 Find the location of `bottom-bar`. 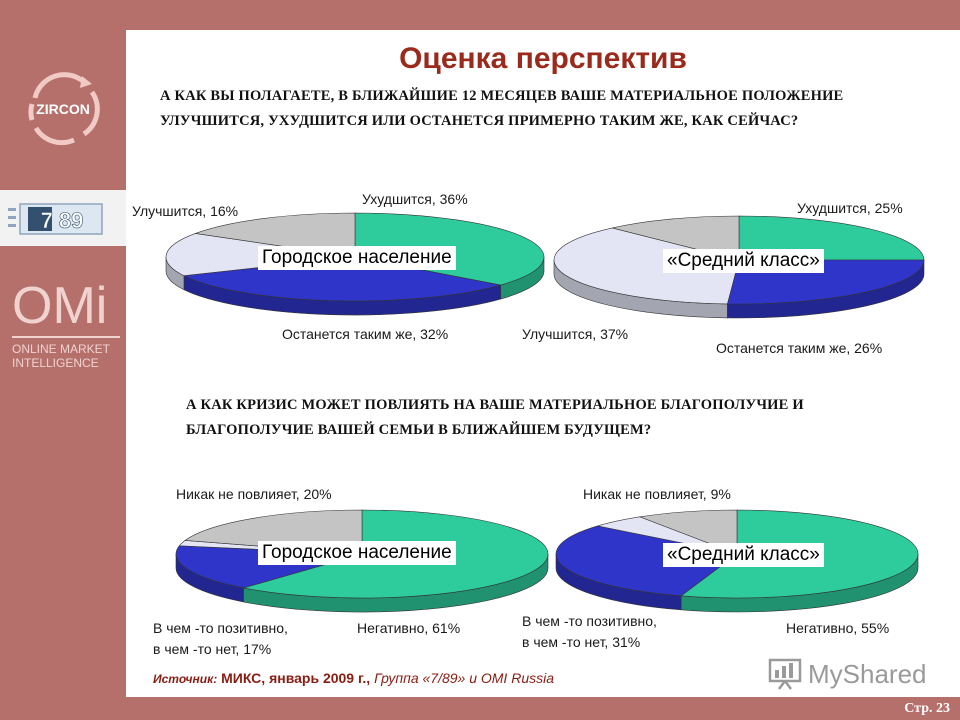

bottom-bar is located at coordinates (480, 708).